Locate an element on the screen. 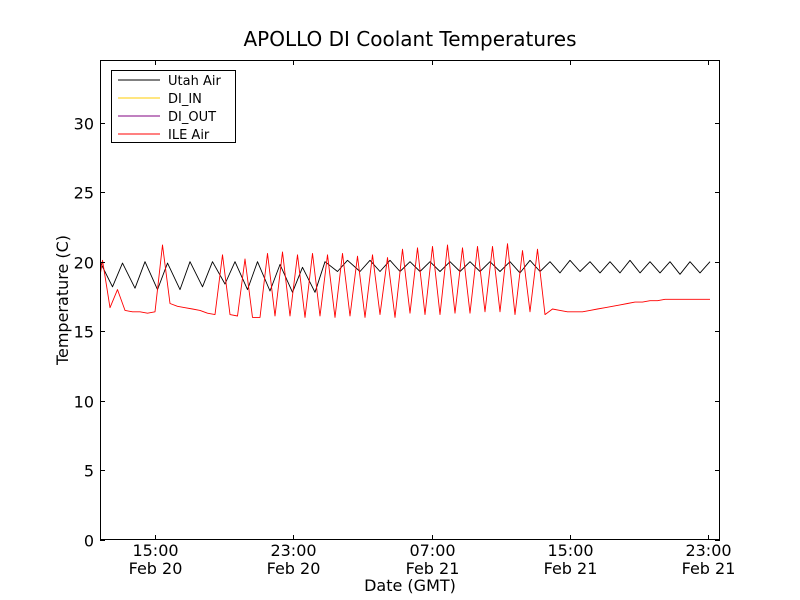 This screenshot has width=800, height=600. y-tick-label: 10 is located at coordinates (84, 402).